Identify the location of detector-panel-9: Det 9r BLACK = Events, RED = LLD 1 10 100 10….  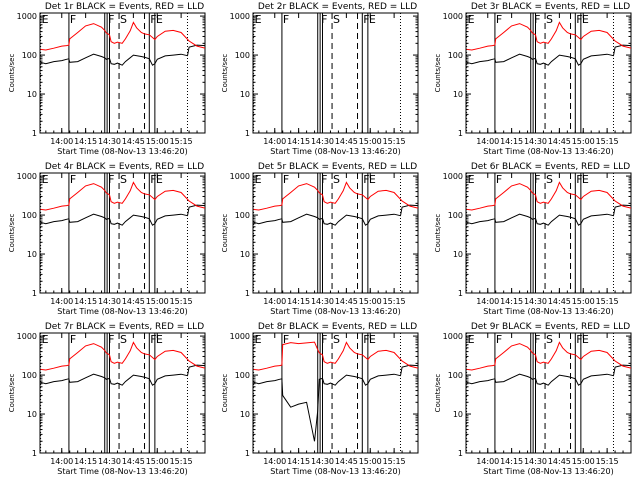
(533, 399).